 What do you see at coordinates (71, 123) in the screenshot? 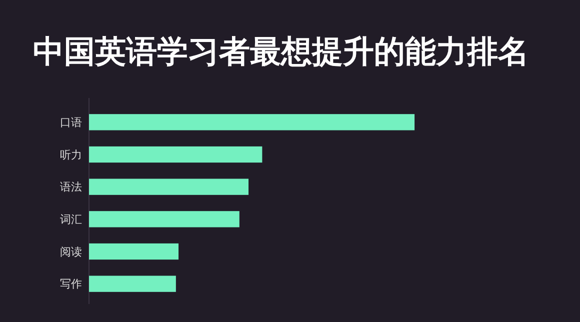
I see `y-tick-label: 口语` at bounding box center [71, 123].